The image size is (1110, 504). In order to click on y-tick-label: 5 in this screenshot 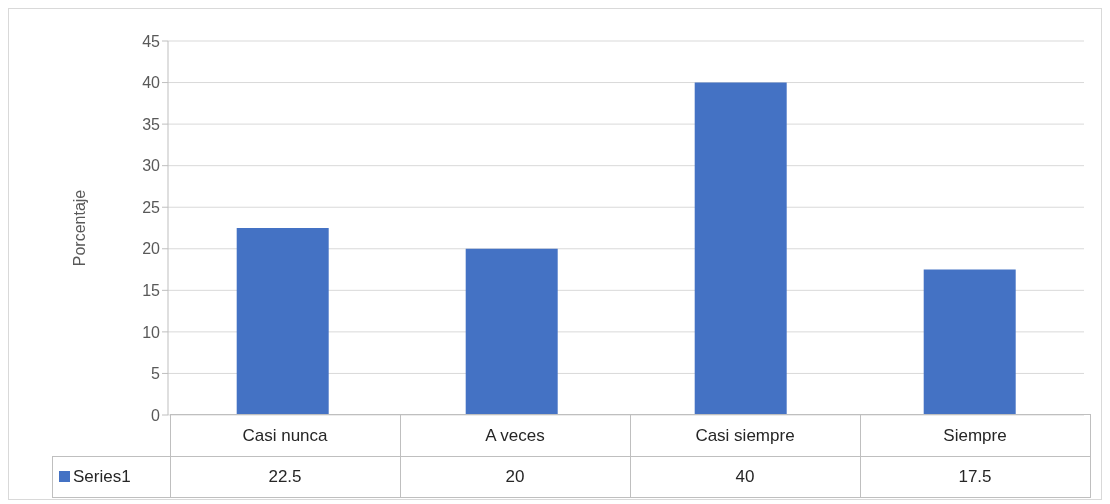, I will do `click(156, 374)`.